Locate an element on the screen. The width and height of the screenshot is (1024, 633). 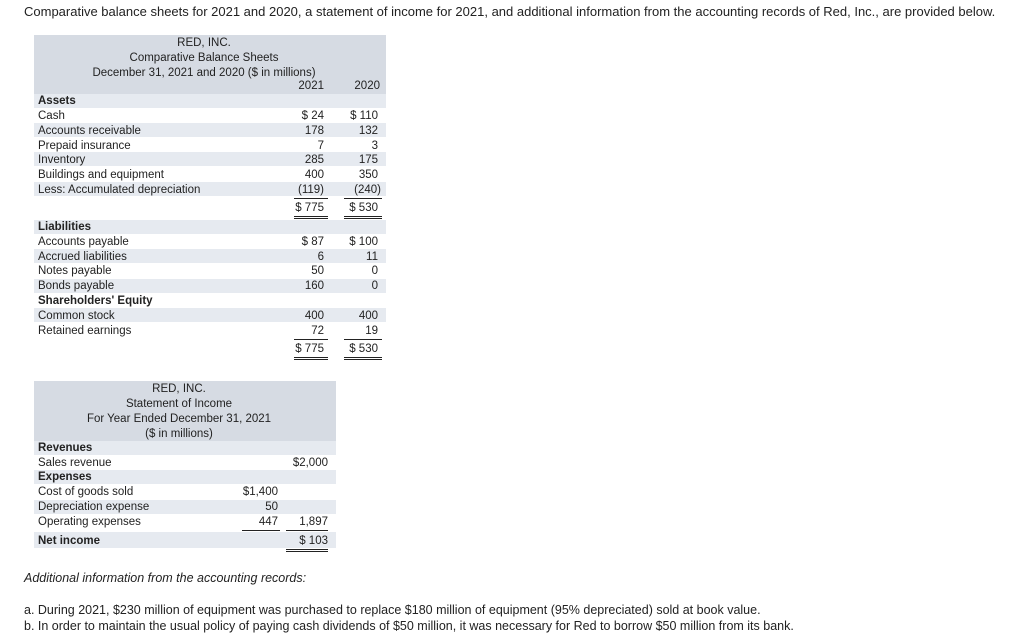
is-units: ($ in millions) is located at coordinates (179, 434).